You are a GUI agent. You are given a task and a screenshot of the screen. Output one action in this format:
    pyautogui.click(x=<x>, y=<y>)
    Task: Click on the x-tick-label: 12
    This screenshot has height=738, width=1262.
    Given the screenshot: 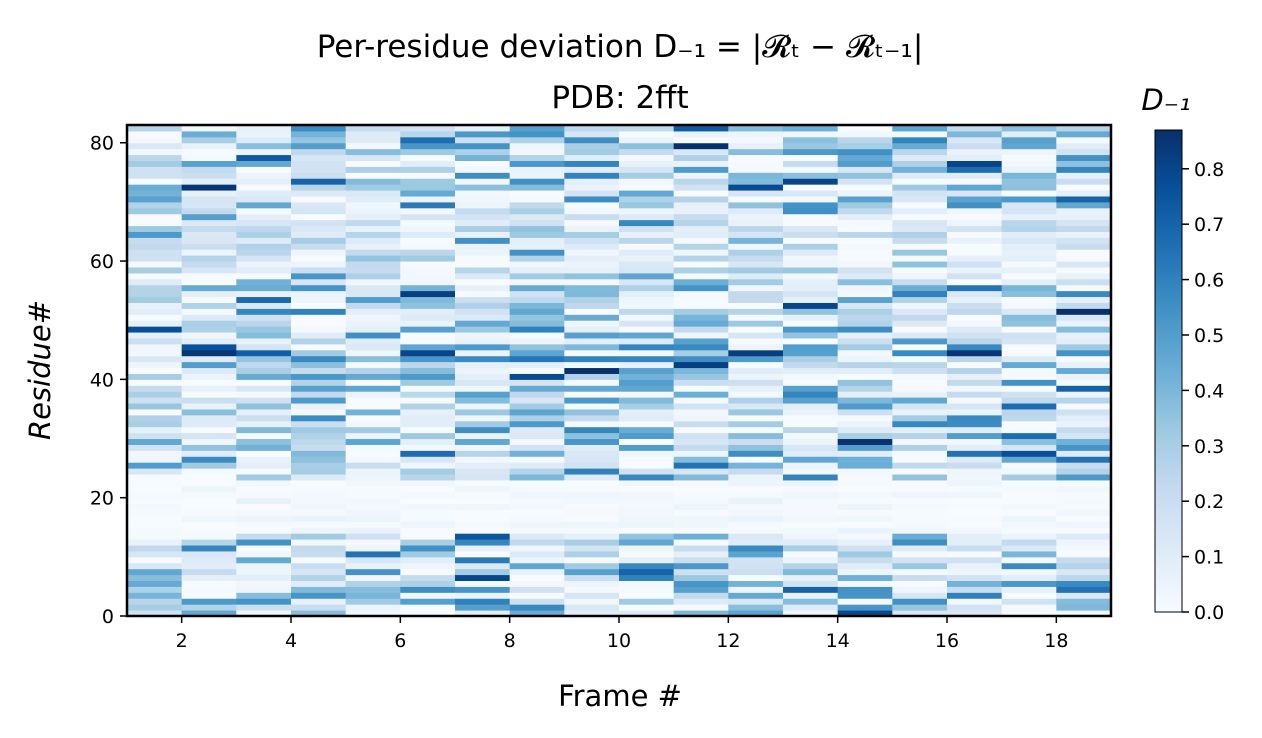 What is the action you would take?
    pyautogui.click(x=728, y=641)
    